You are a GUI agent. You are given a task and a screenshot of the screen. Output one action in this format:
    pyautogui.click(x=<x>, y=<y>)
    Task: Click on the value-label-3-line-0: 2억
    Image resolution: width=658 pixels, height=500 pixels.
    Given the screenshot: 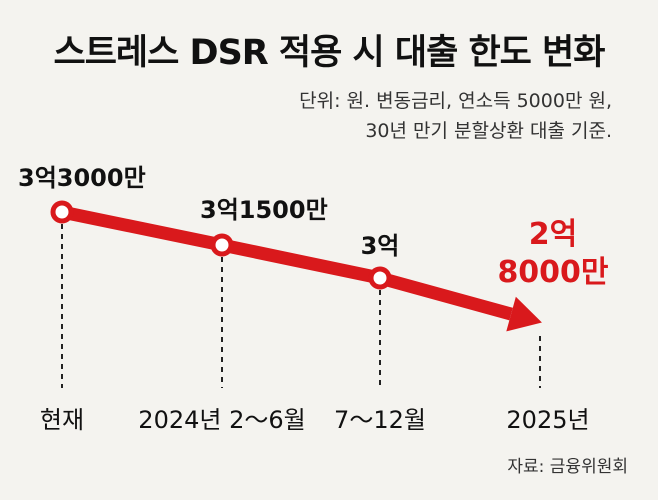 What is the action you would take?
    pyautogui.click(x=553, y=234)
    